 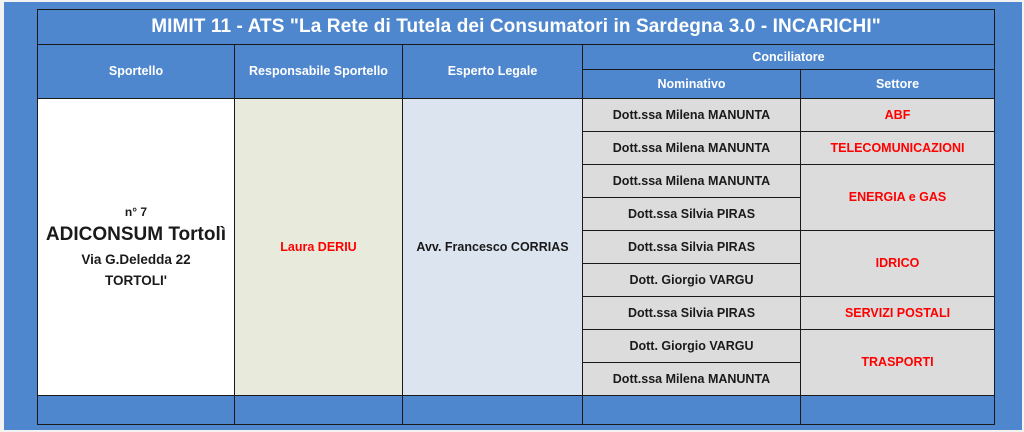 What do you see at coordinates (318, 71) in the screenshot?
I see `column-header-responsabile-sportello: Responsabile Sportello` at bounding box center [318, 71].